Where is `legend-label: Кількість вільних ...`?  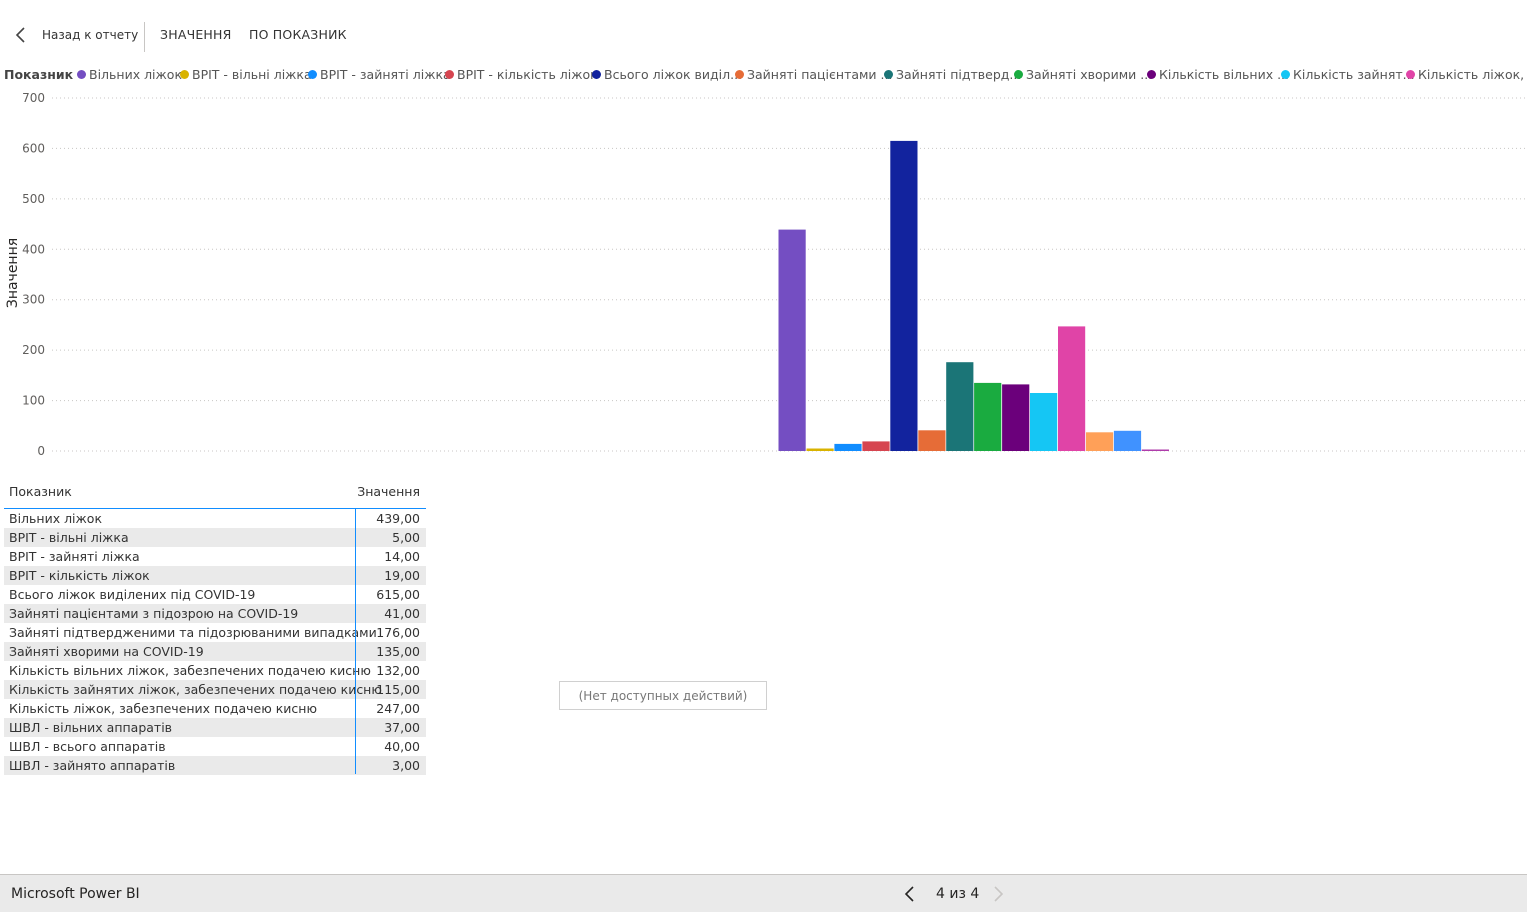
legend-label: Кількість вільних ... is located at coordinates (1224, 74).